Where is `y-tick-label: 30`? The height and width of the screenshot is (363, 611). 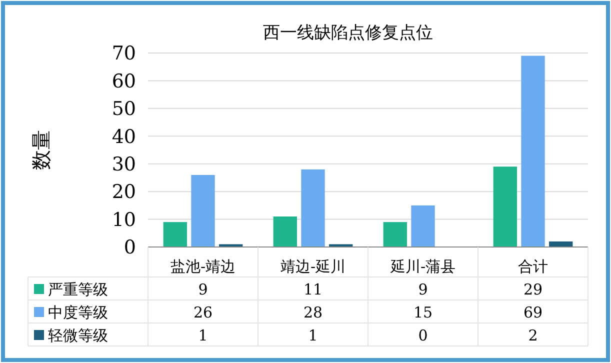
y-tick-label: 30 is located at coordinates (124, 165).